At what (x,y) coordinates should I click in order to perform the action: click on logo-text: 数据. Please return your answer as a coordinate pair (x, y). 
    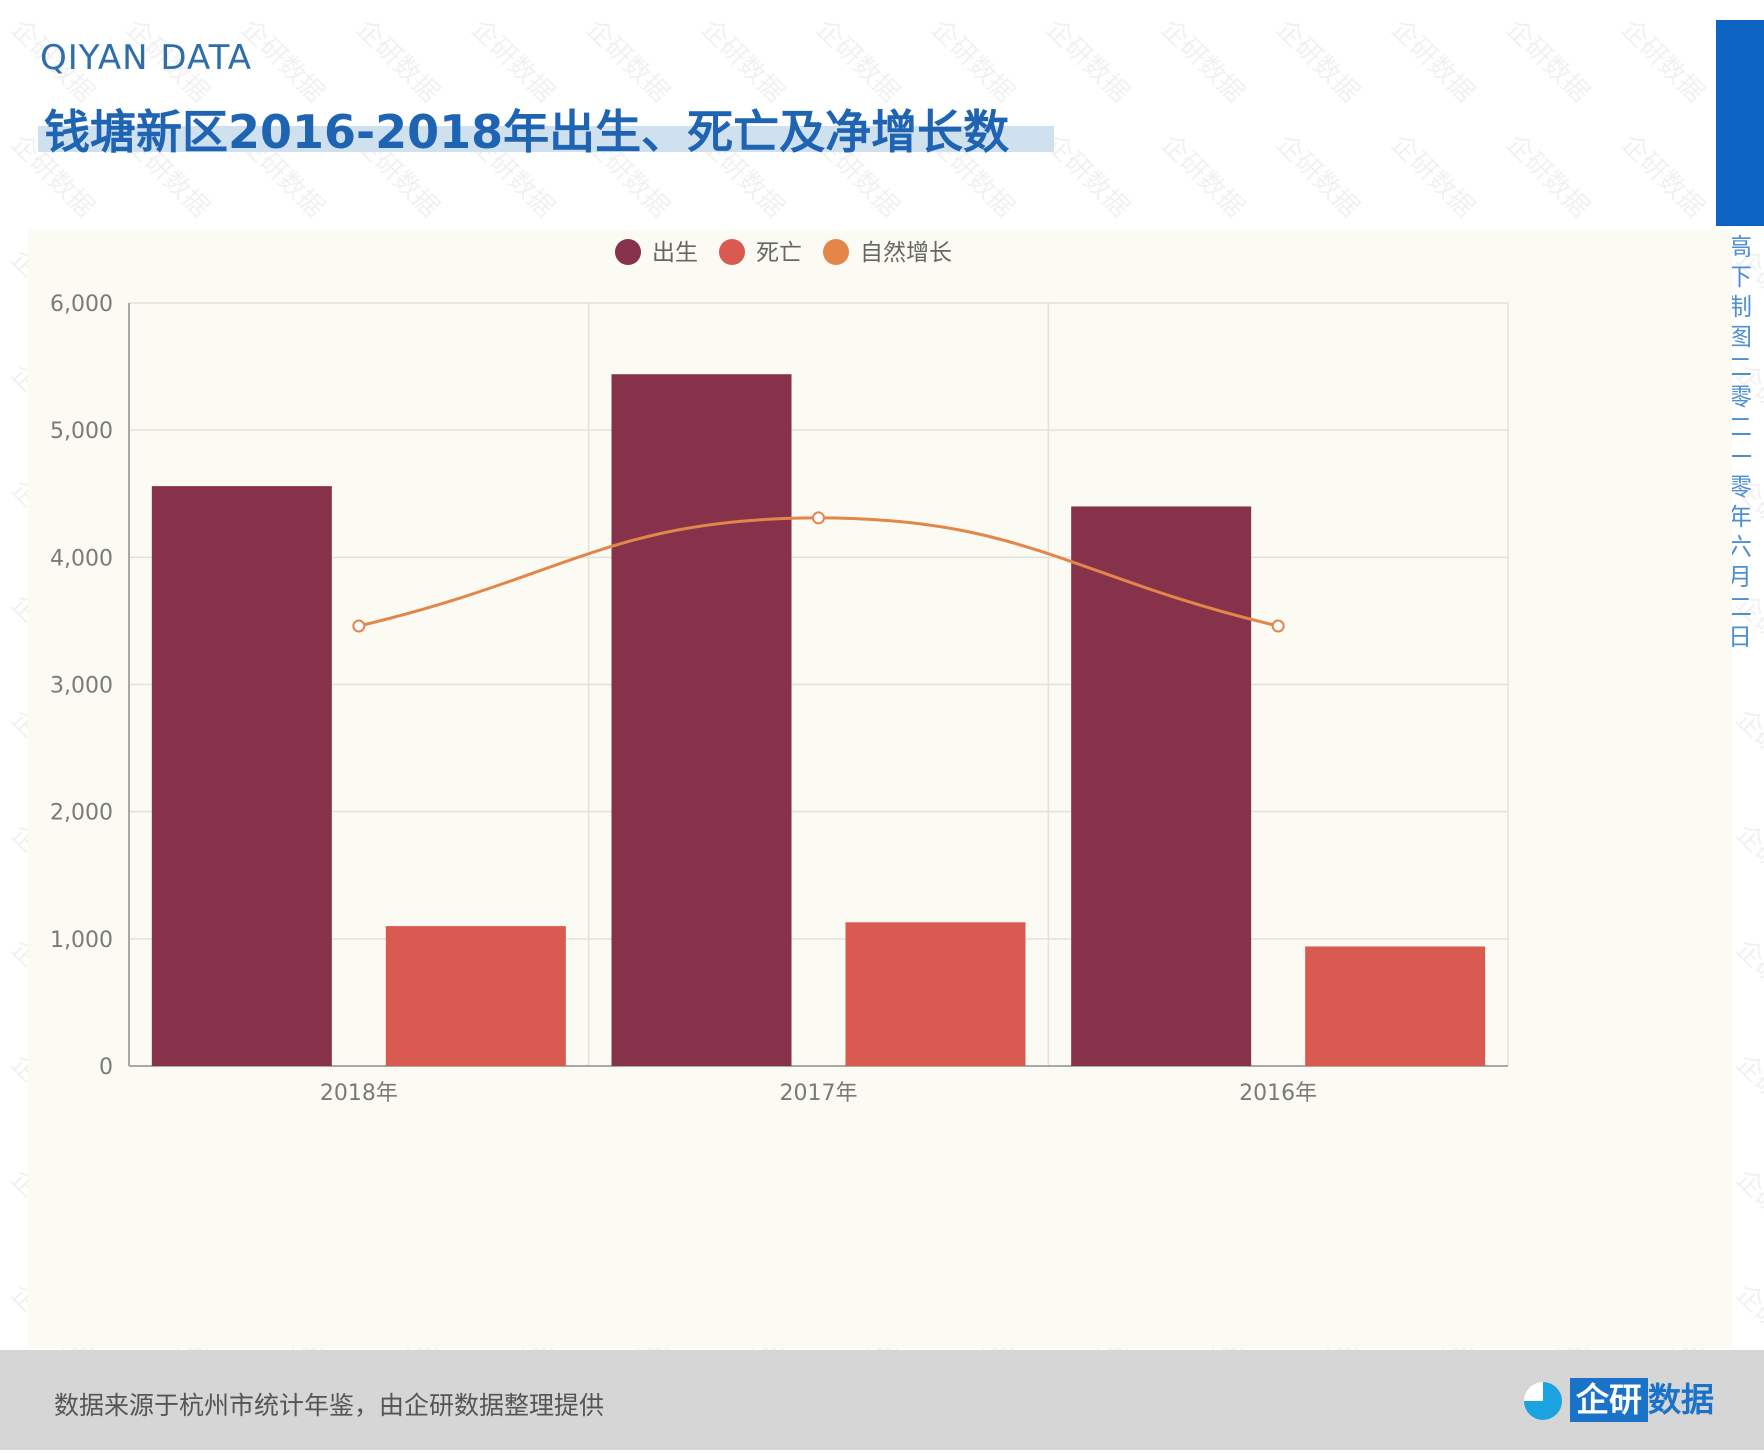
    Looking at the image, I should click on (1681, 1399).